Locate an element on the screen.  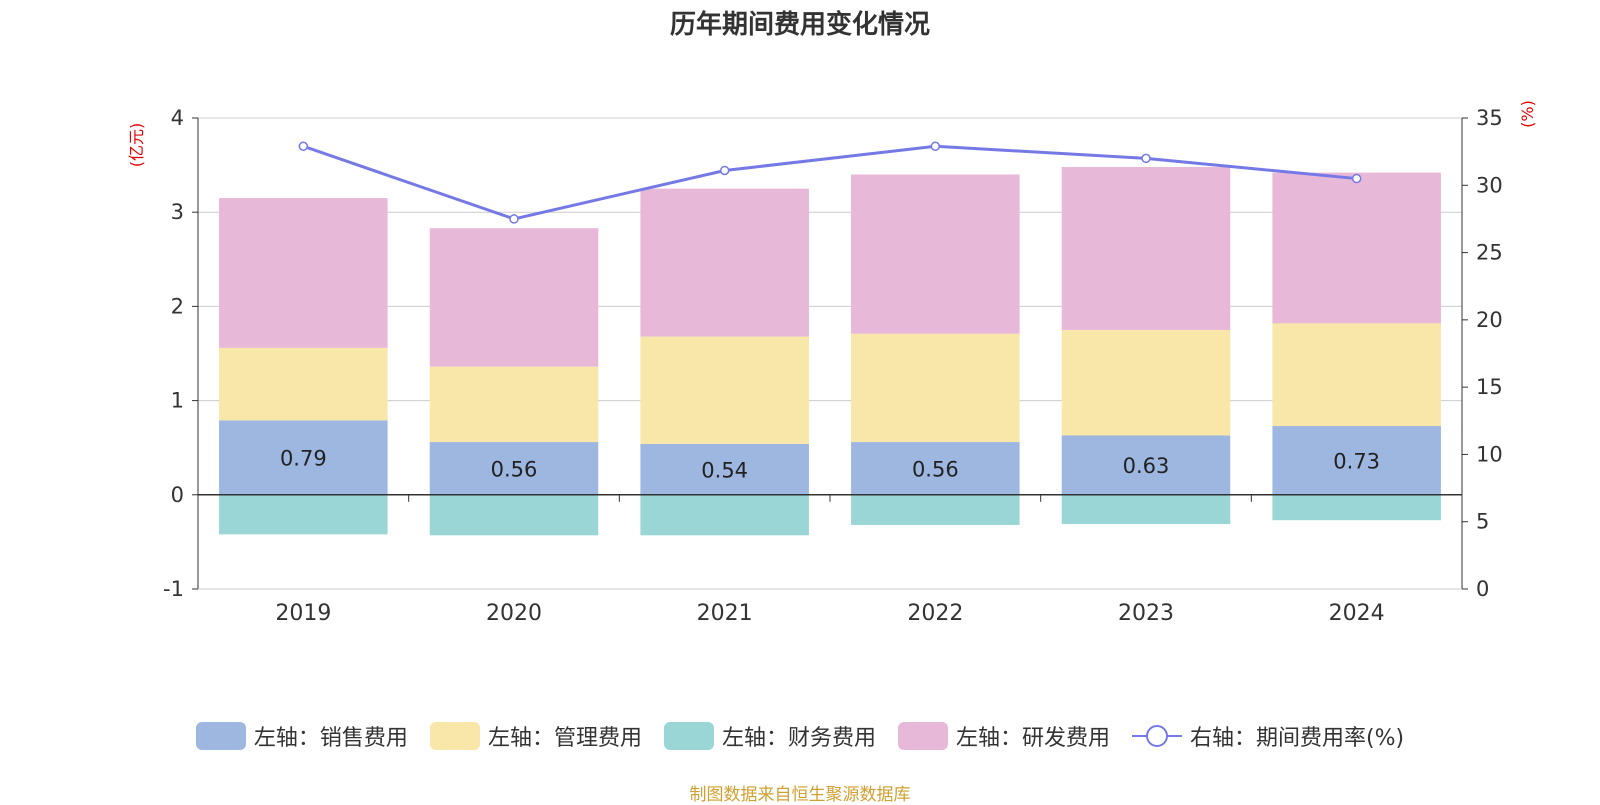
right-axis-tick-label: 0 is located at coordinates (1482, 589).